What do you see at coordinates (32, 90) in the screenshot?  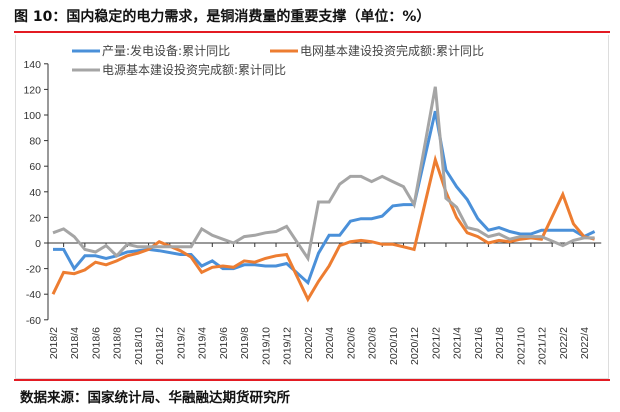 I see `y-tick-label: 120` at bounding box center [32, 90].